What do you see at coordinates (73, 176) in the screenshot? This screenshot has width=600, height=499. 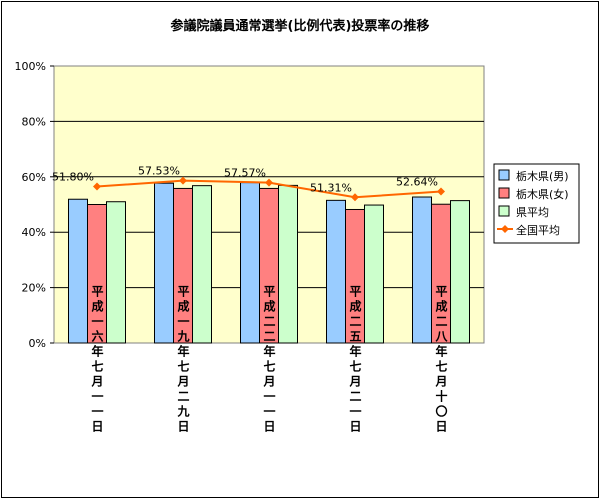 I see `data-label: 51.80%` at bounding box center [73, 176].